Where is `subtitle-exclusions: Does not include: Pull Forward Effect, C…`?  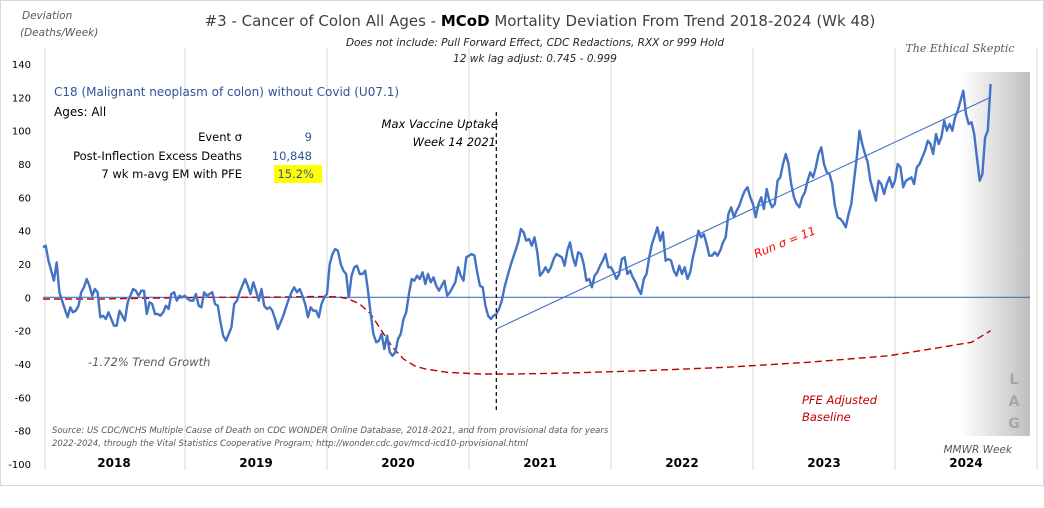 subtitle-exclusions: Does not include: Pull Forward Effect, C… is located at coordinates (535, 43).